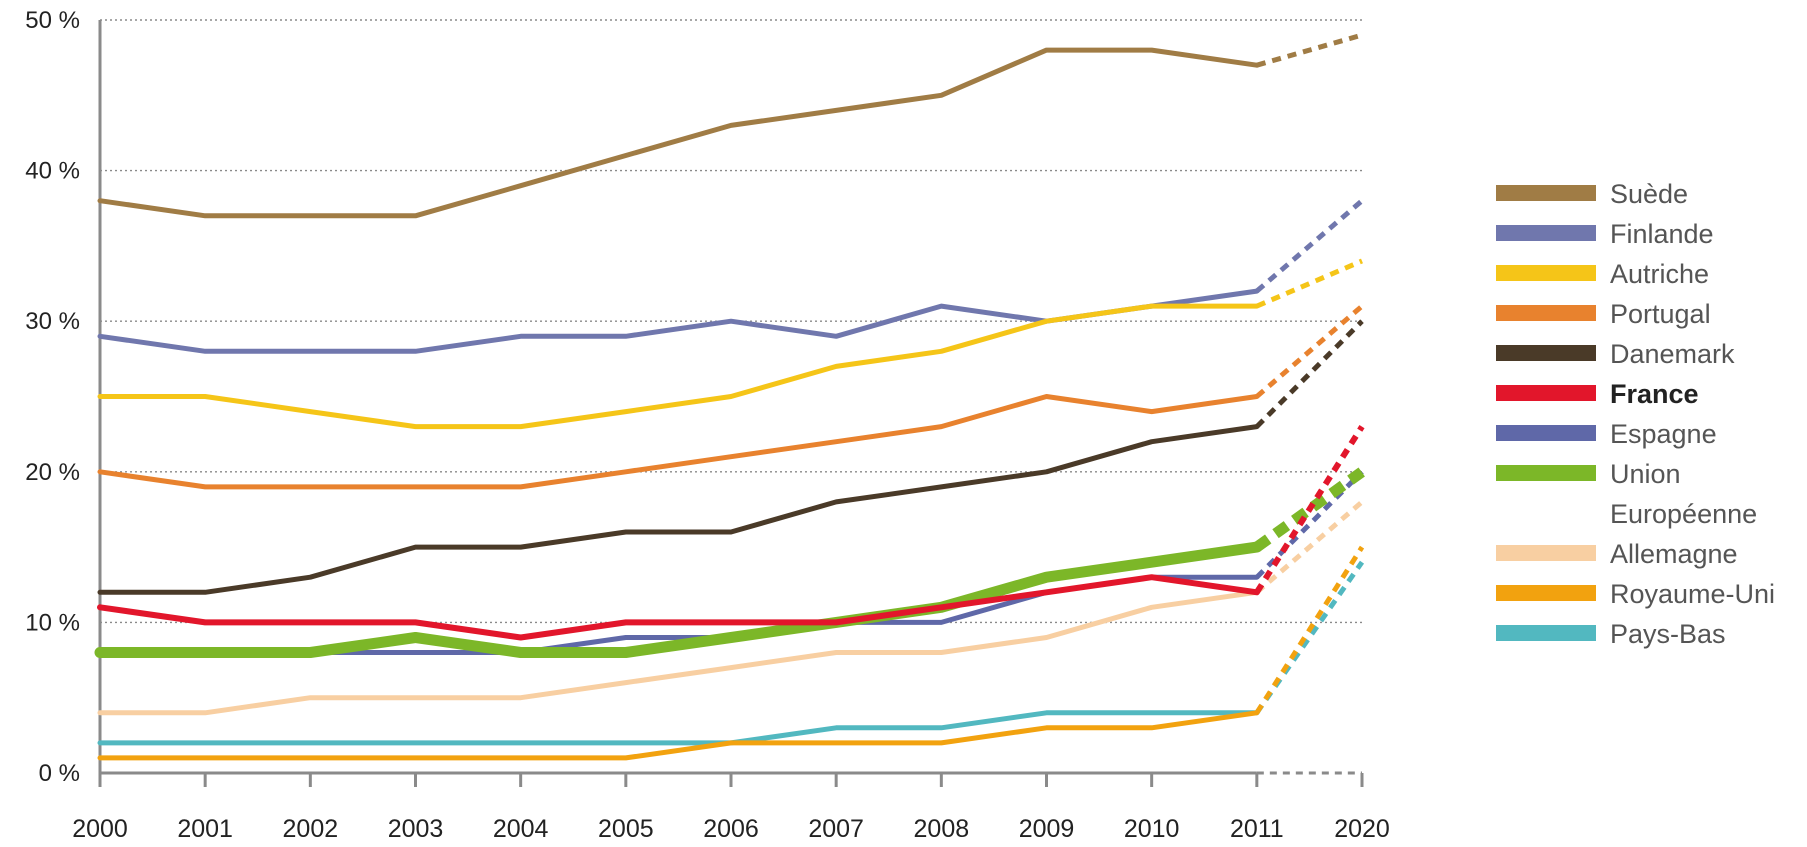 This screenshot has width=1807, height=847. I want to click on x-tick-label: 2006, so click(731, 829).